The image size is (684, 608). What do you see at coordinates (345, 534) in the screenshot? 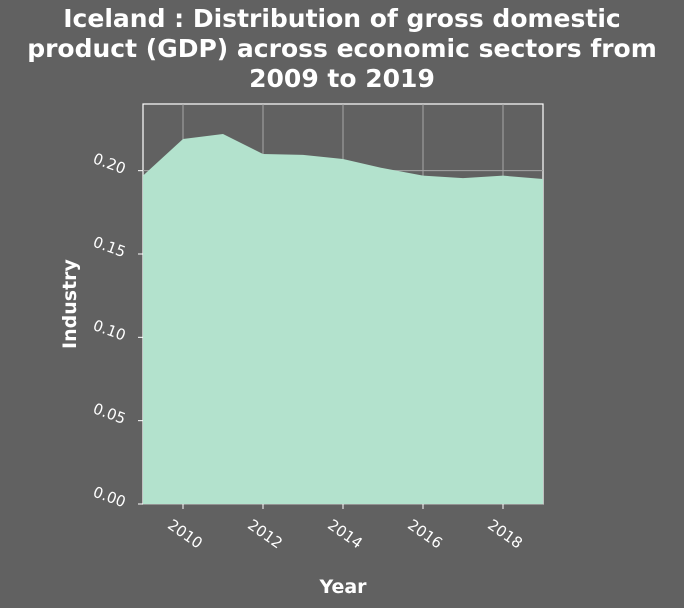
I see `x-tick-label: 2014` at bounding box center [345, 534].